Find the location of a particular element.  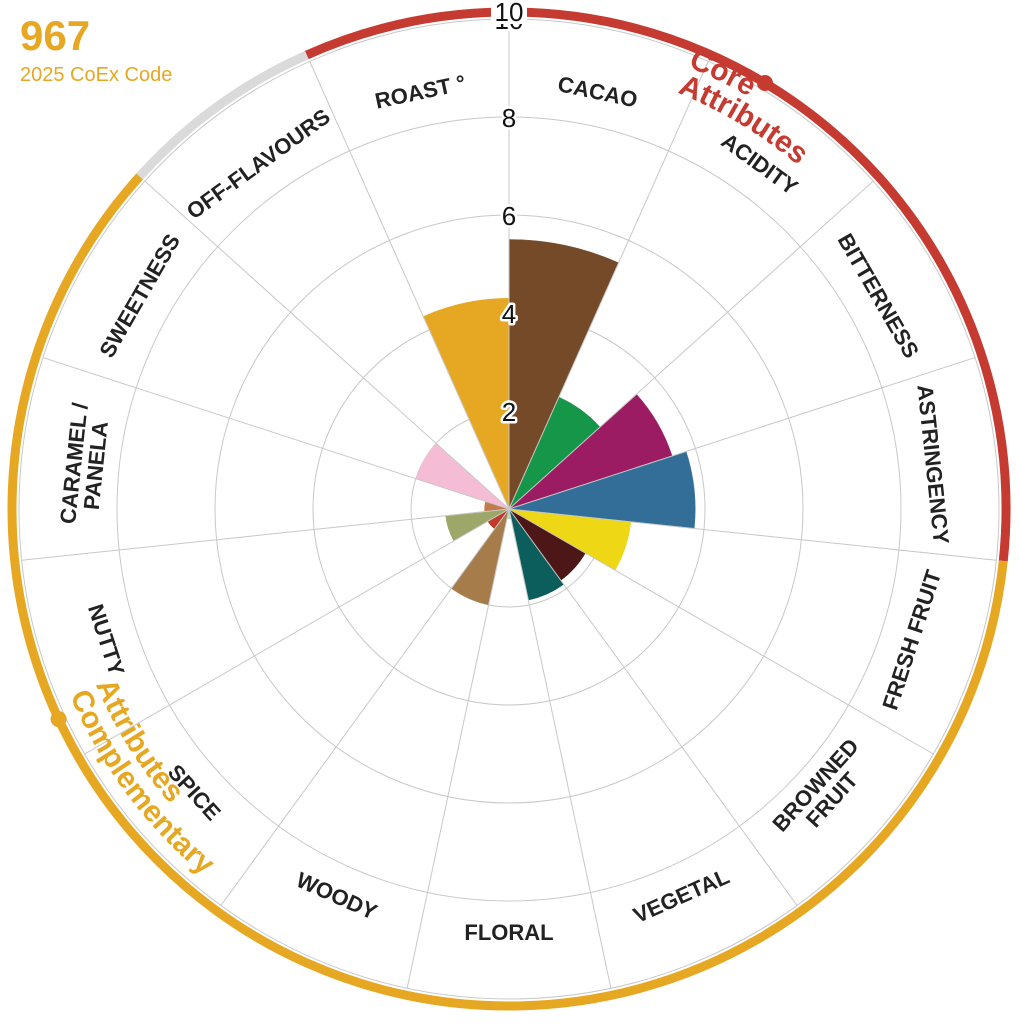

tick-label: 2 is located at coordinates (509, 412).